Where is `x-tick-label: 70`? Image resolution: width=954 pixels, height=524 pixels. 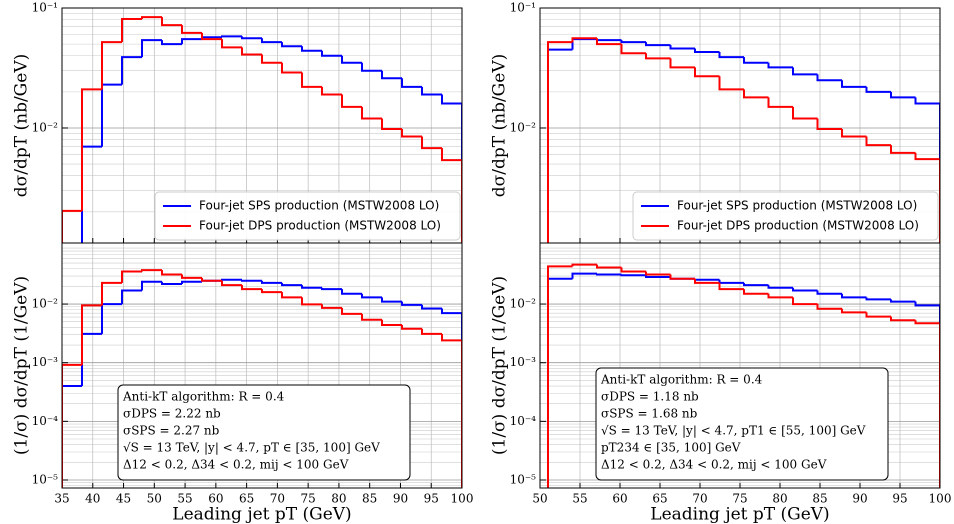
x-tick-label: 70 is located at coordinates (277, 499).